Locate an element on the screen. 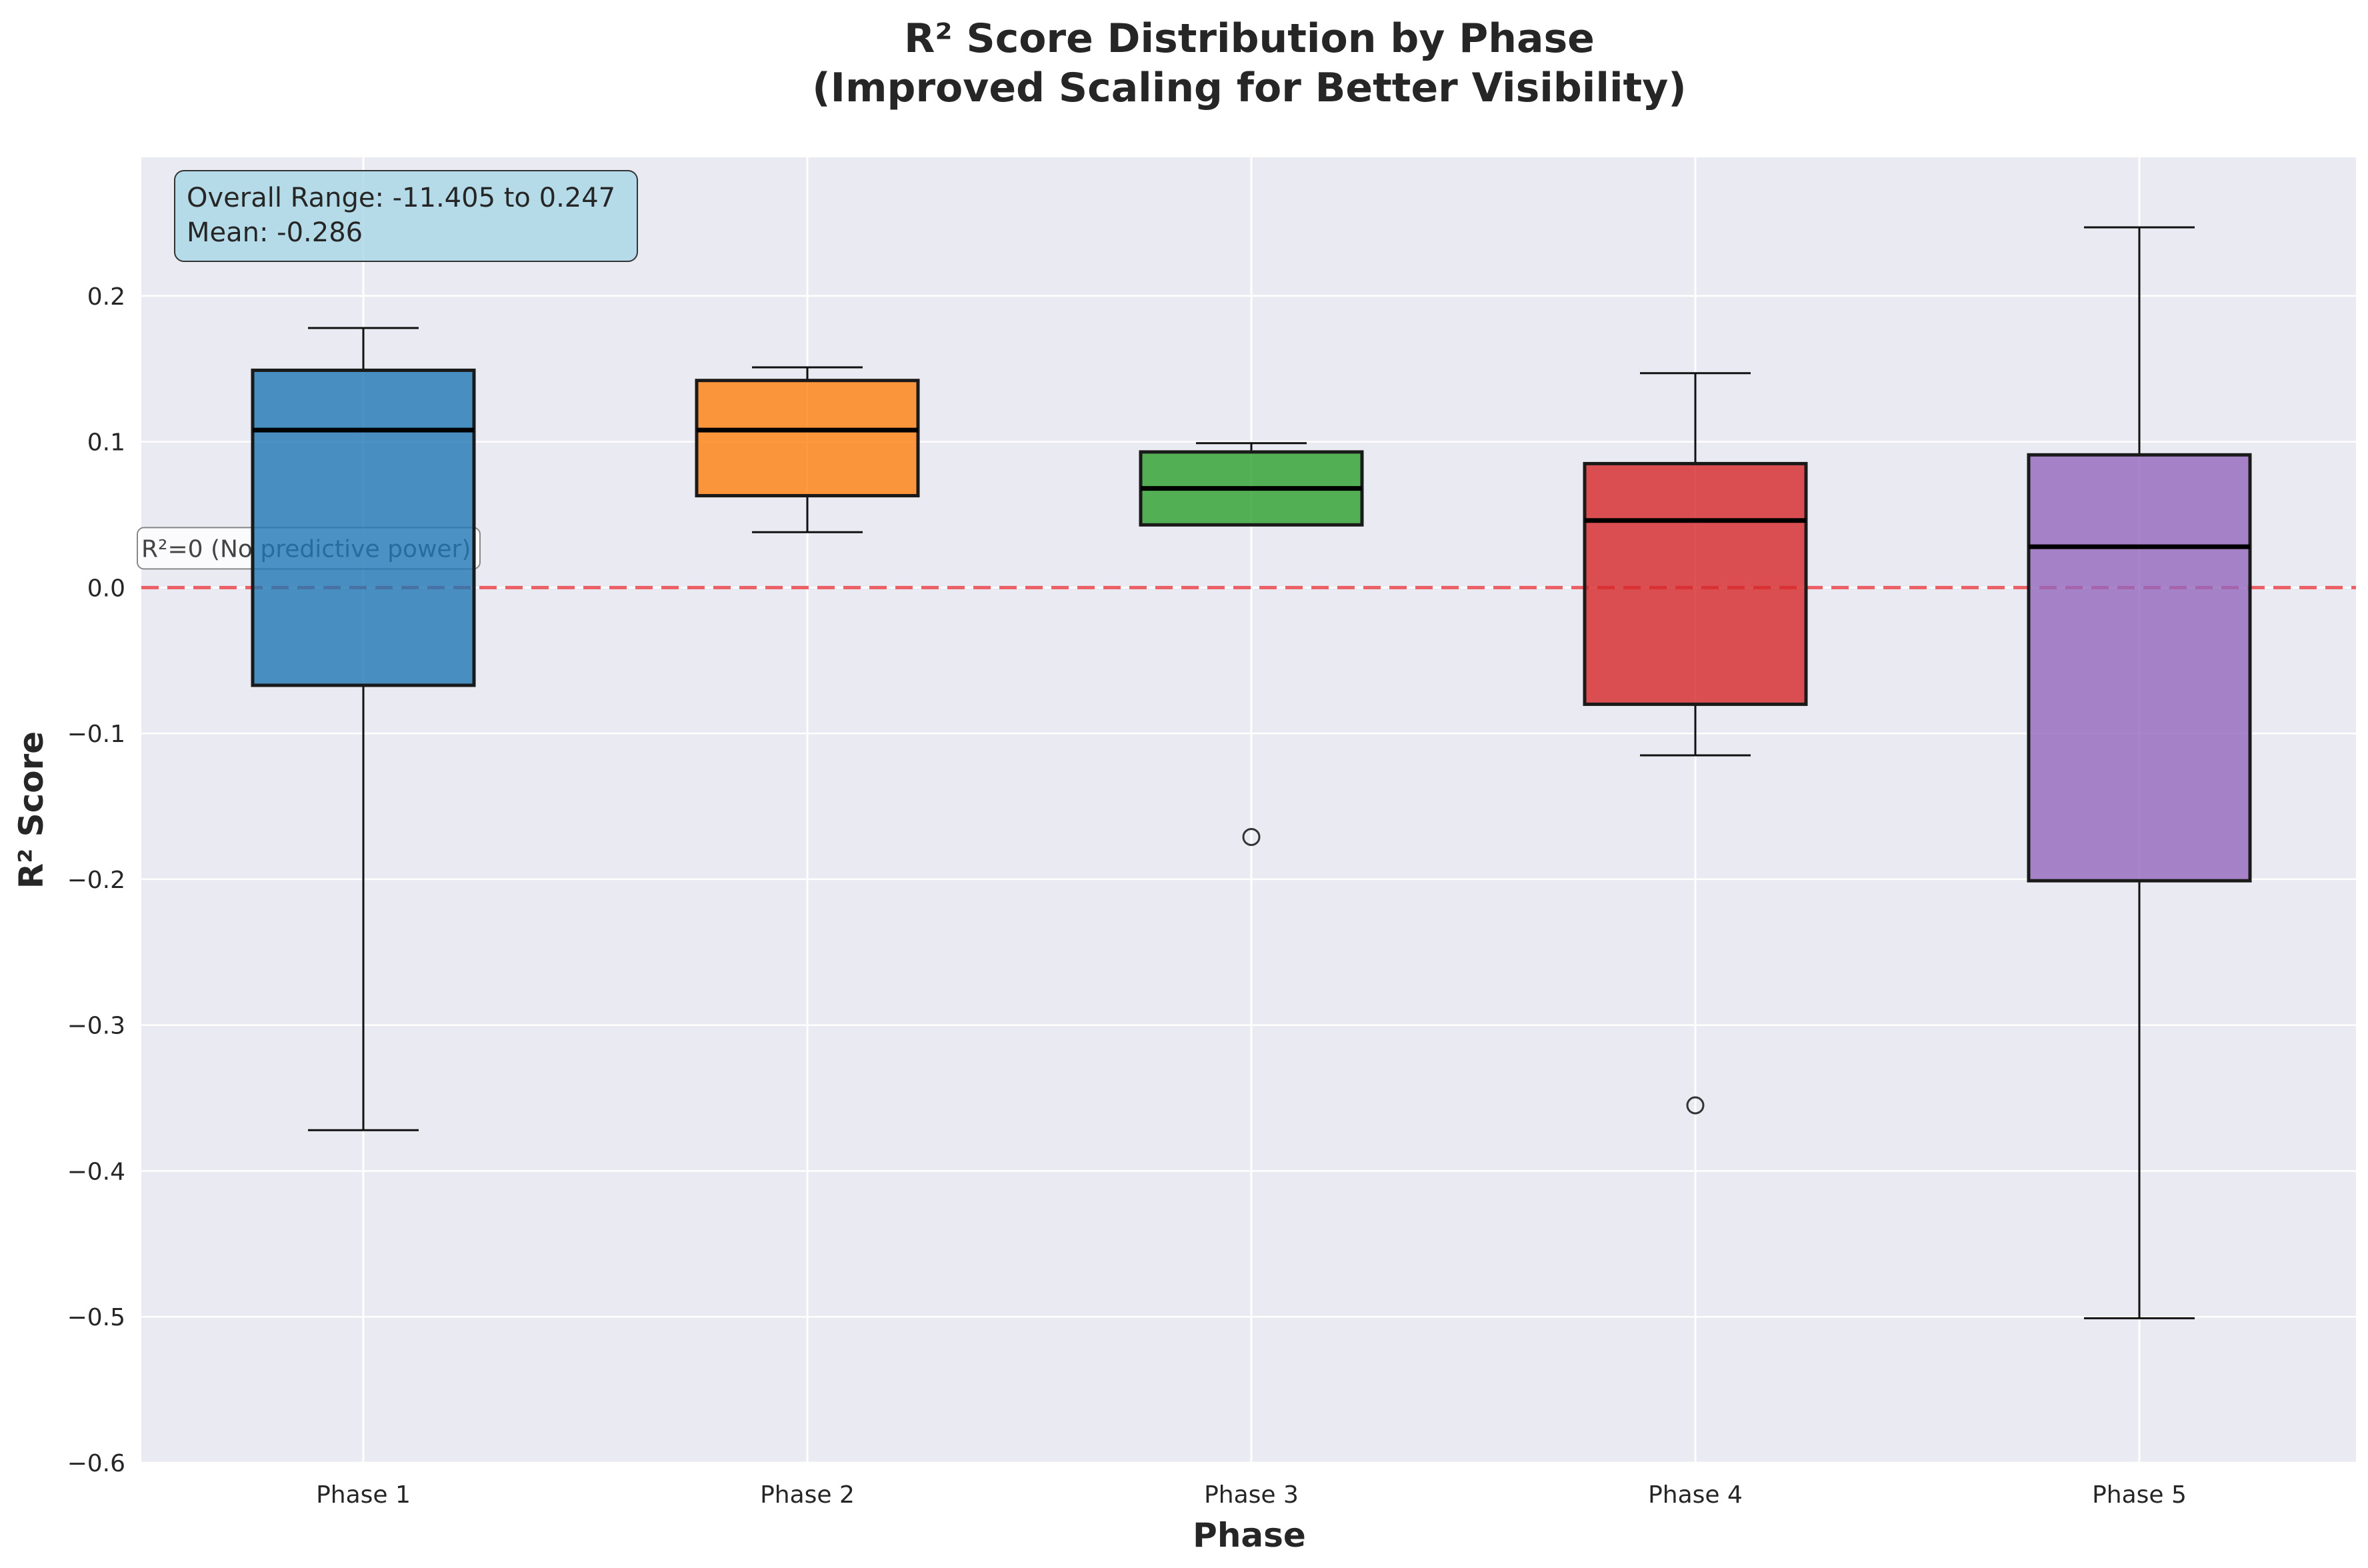 The image size is (2368, 1568). x-tick-label: Phase 1 is located at coordinates (363, 1495).